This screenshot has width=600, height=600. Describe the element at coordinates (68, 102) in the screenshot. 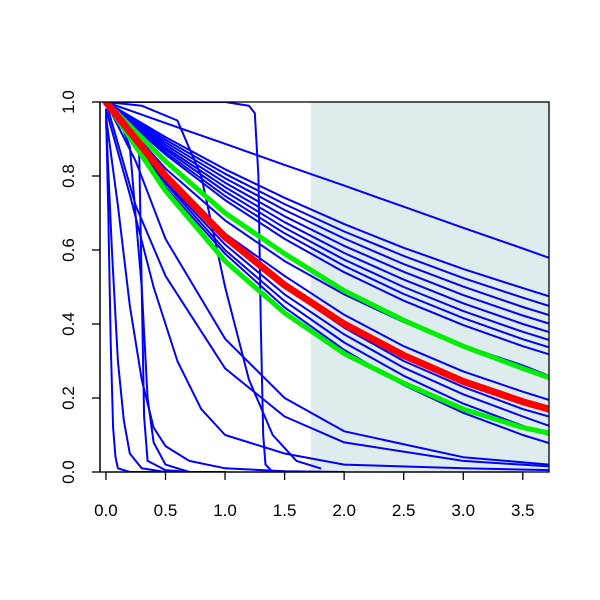

I see `y-tick-label: 1.0` at that location.